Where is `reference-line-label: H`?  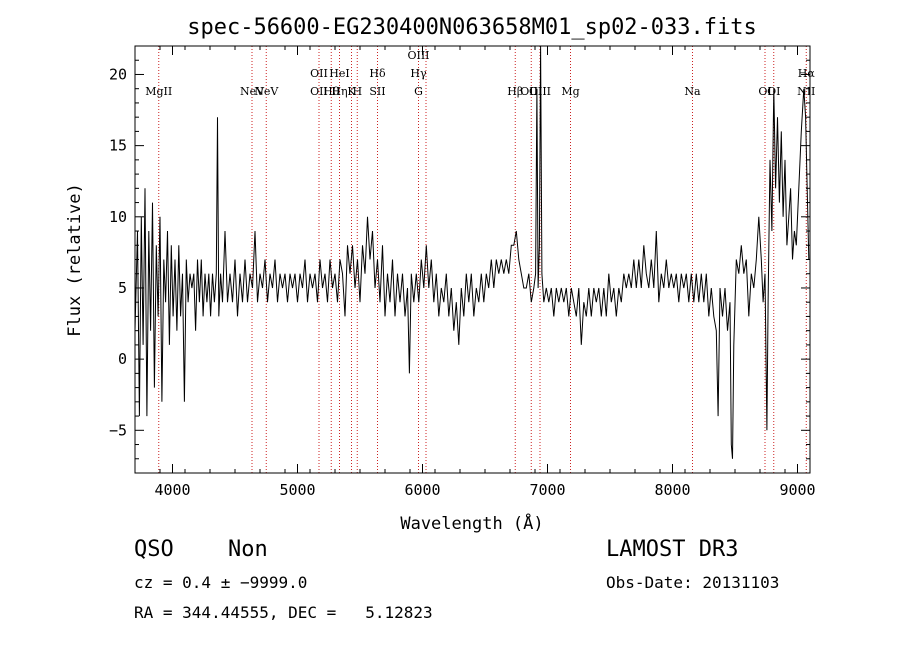 reference-line-label: H is located at coordinates (357, 91).